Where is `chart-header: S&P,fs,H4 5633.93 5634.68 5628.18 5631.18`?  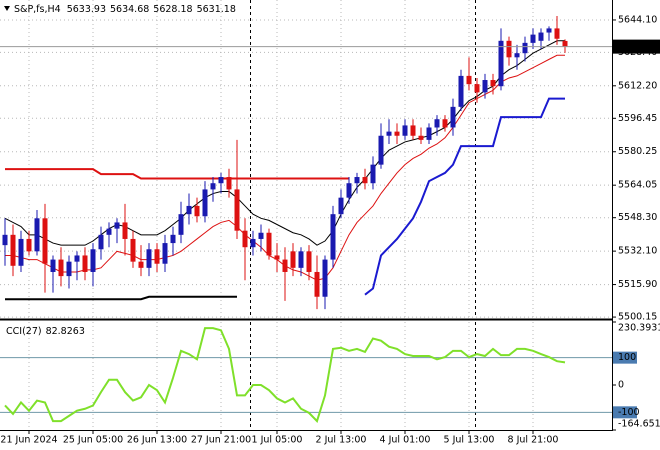 chart-header: S&P,fs,H4 5633.93 5634.68 5628.18 5631.18 is located at coordinates (125, 9).